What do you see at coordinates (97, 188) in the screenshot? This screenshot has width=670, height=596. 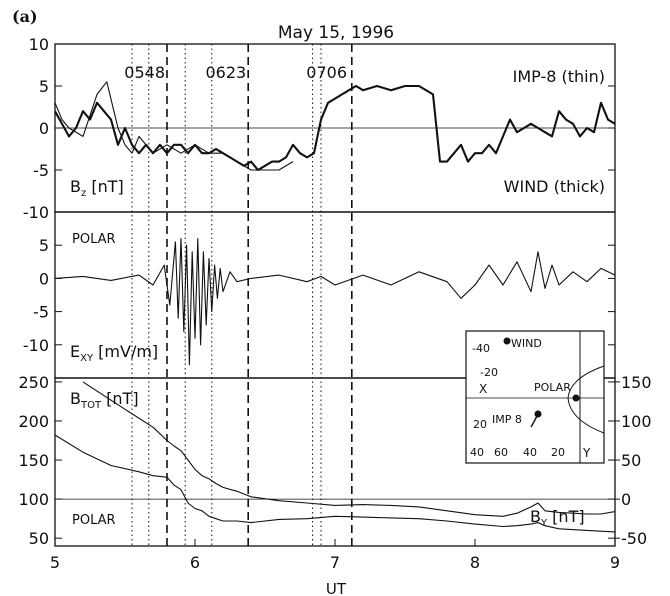 I see `bz-ylabel: Bz [nT]` at bounding box center [97, 188].